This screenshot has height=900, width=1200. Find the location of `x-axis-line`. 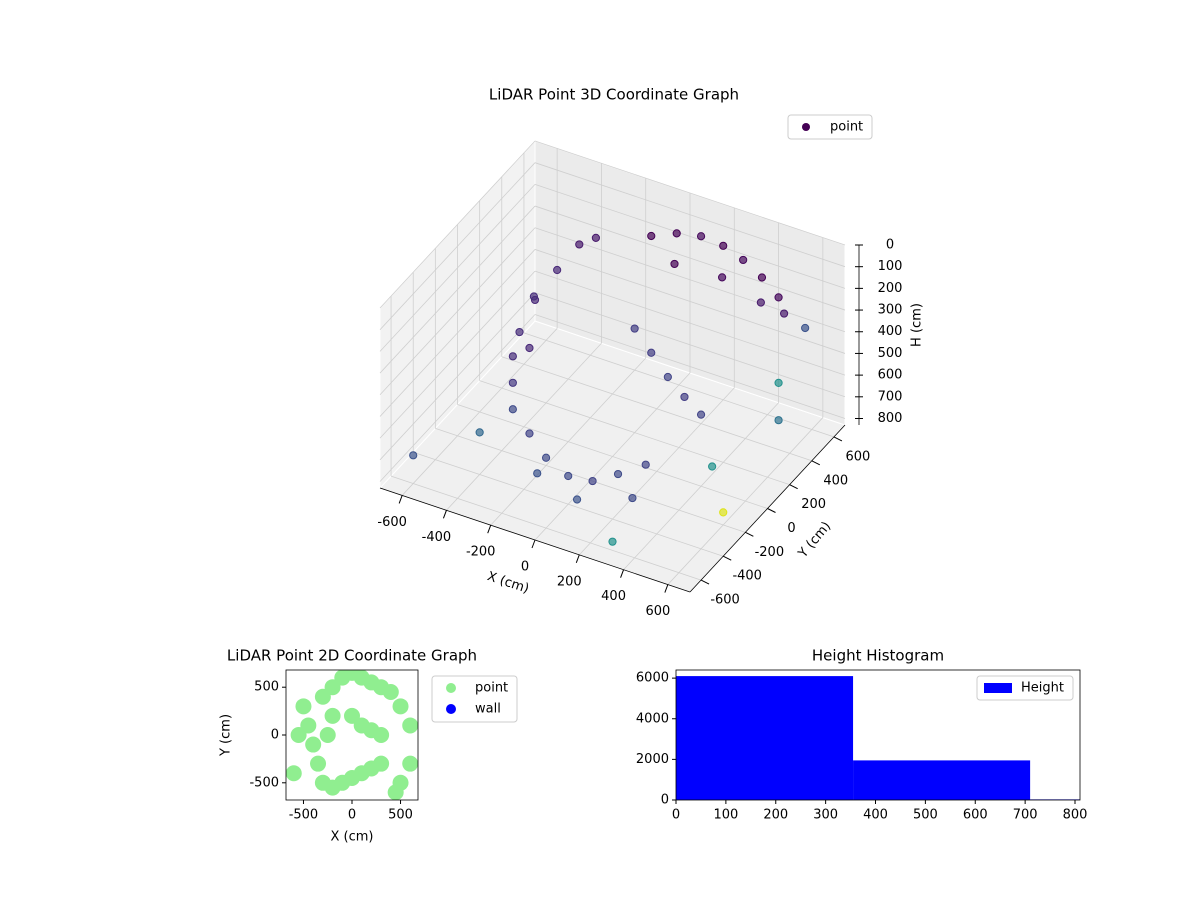

x-axis-line is located at coordinates (535, 540).